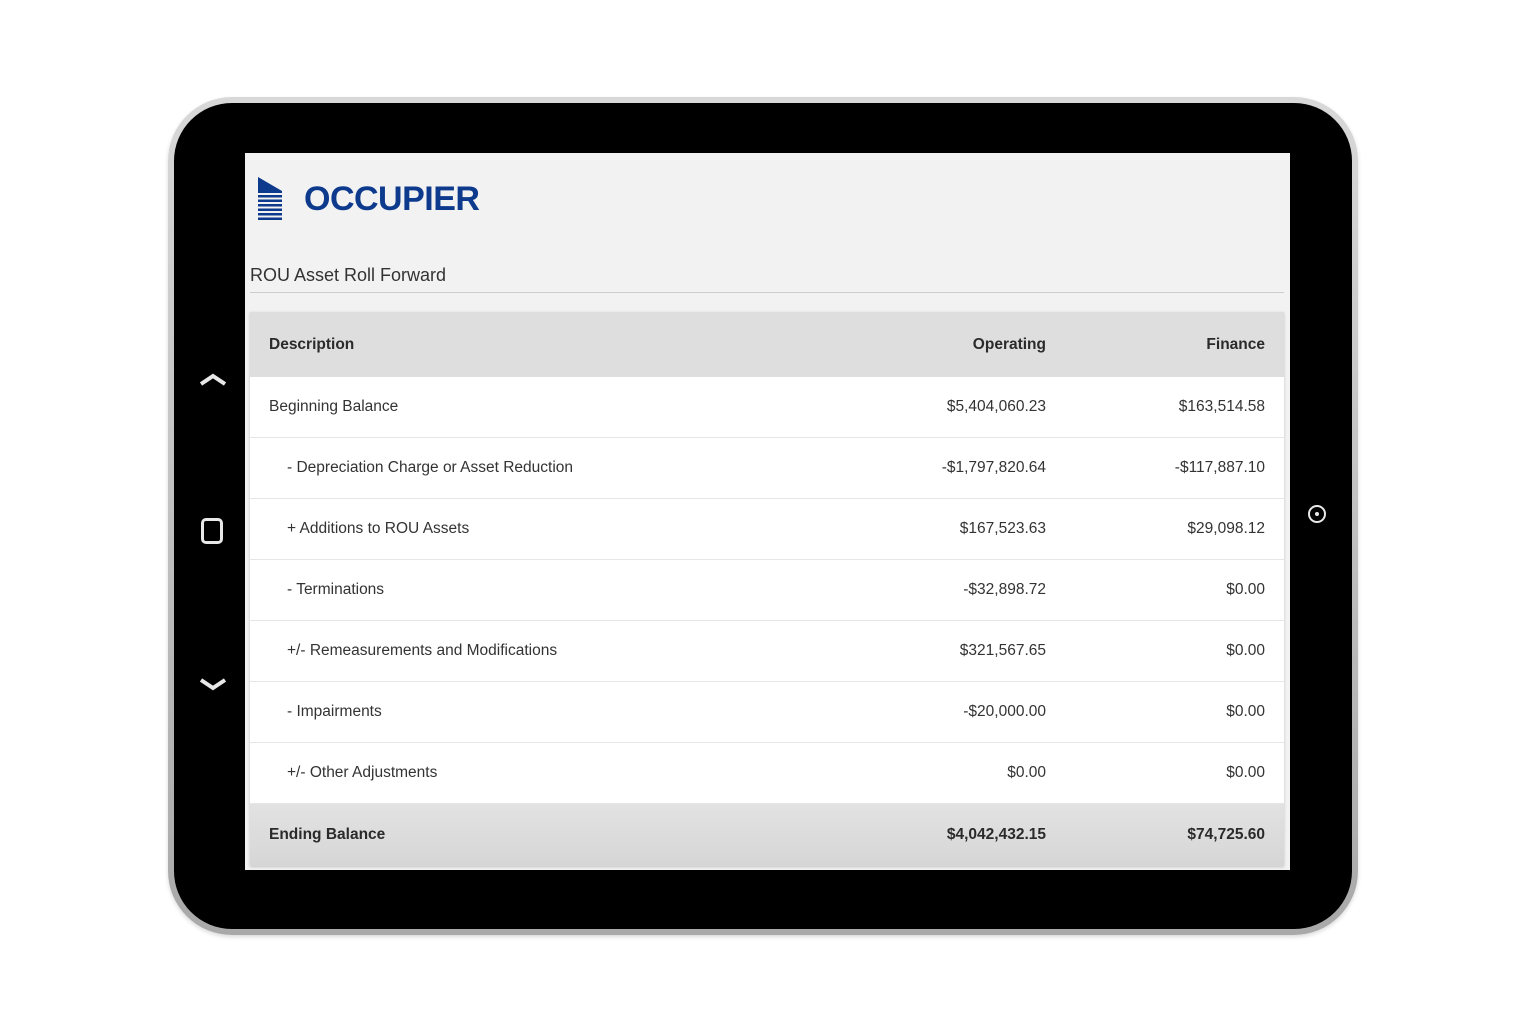 The image size is (1536, 1024). Describe the element at coordinates (334, 406) in the screenshot. I see `cell-description: Beginning Balance` at that location.